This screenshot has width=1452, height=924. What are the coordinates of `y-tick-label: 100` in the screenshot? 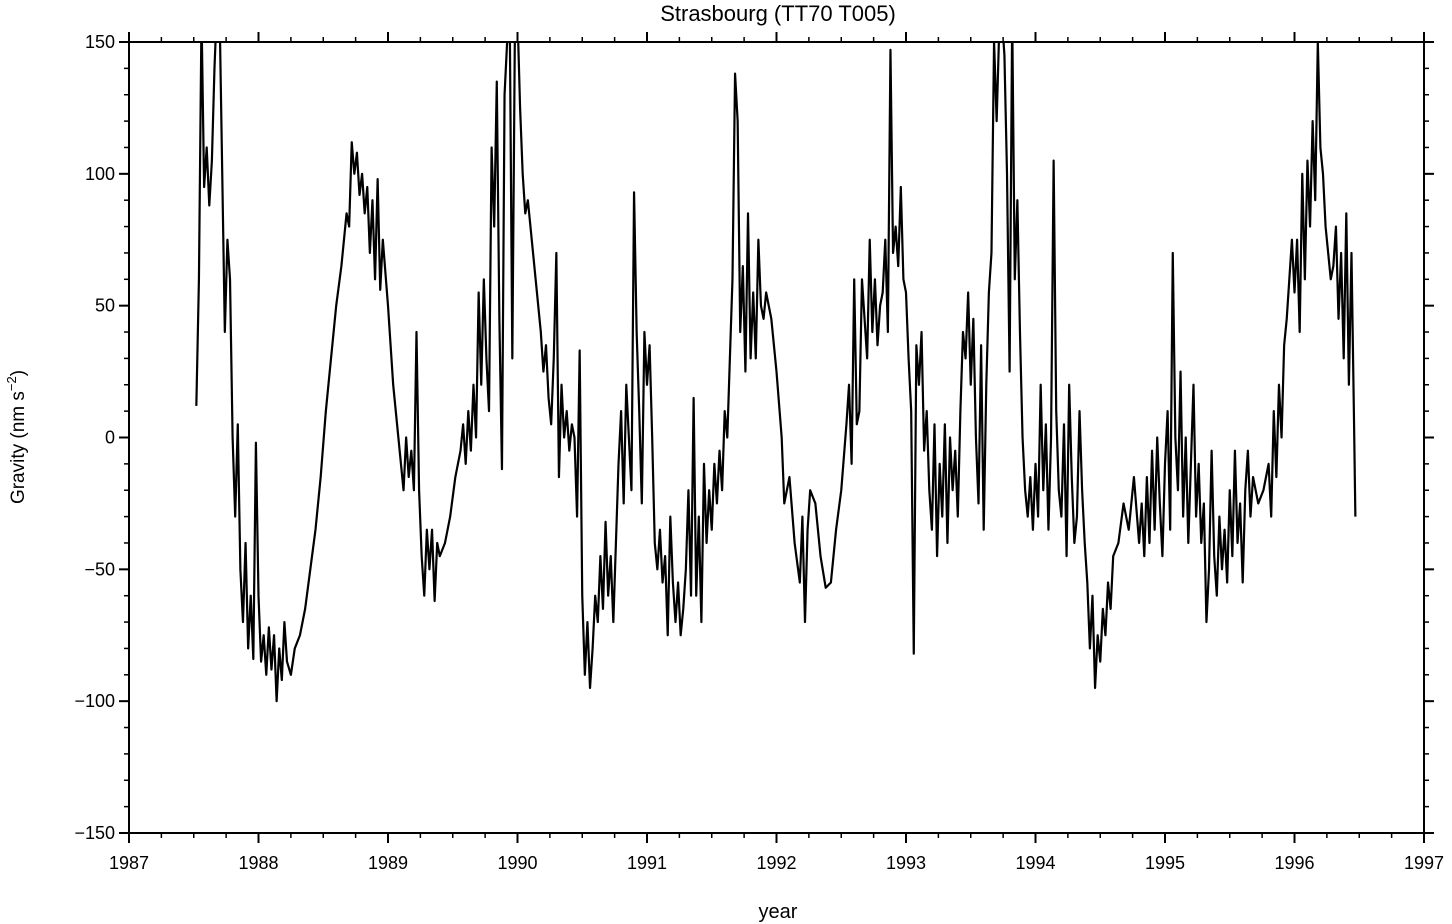 It's located at (100, 174).